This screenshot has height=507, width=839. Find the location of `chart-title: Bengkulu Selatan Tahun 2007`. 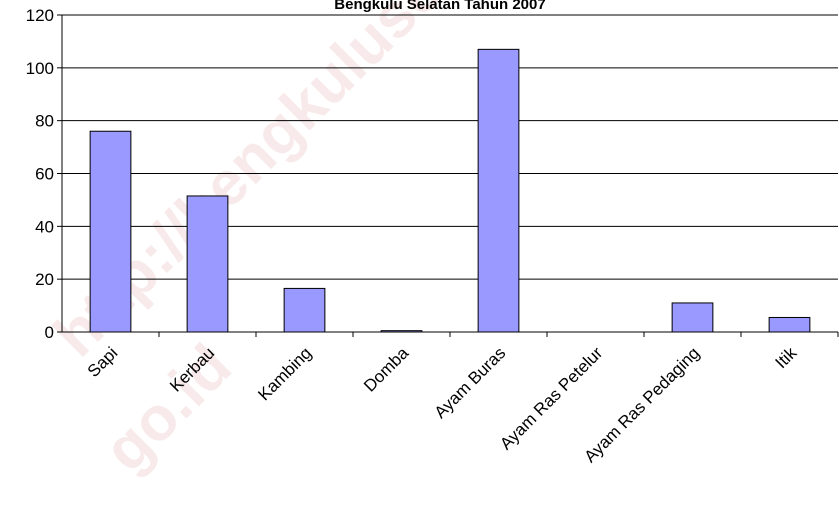

chart-title: Bengkulu Selatan Tahun 2007 is located at coordinates (439, 6).